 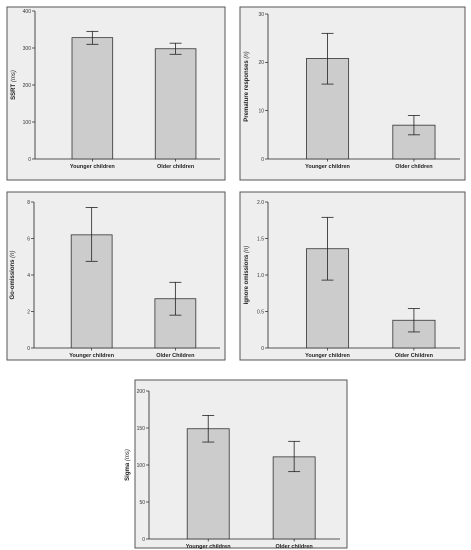 I want to click on y-tick-label: 1.0, so click(x=260, y=276).